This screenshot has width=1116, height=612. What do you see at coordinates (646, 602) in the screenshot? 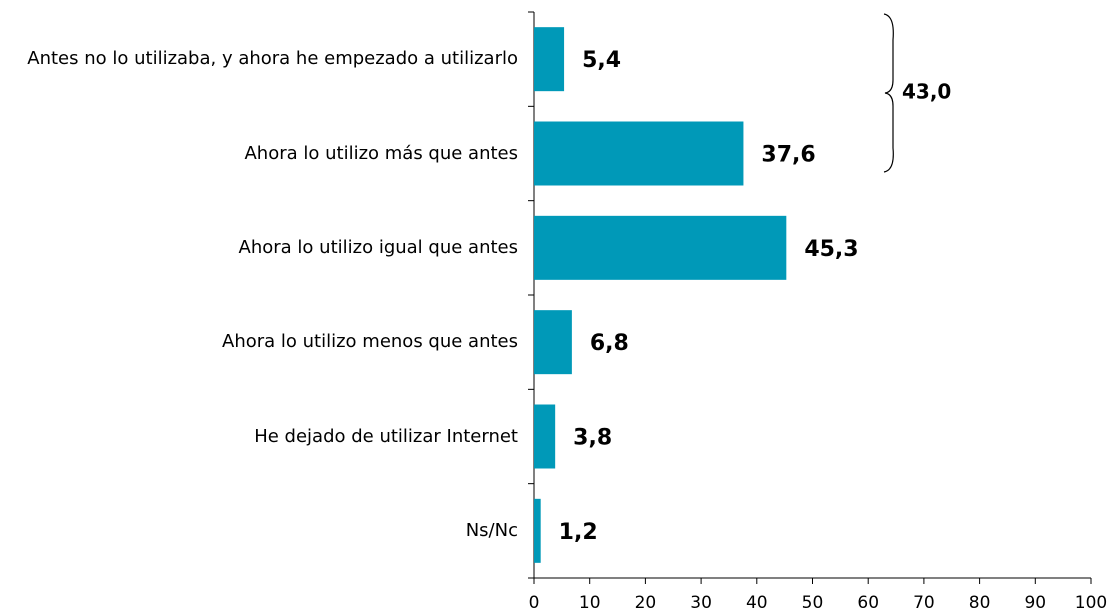
I see `x-tick-label: 20` at bounding box center [646, 602].